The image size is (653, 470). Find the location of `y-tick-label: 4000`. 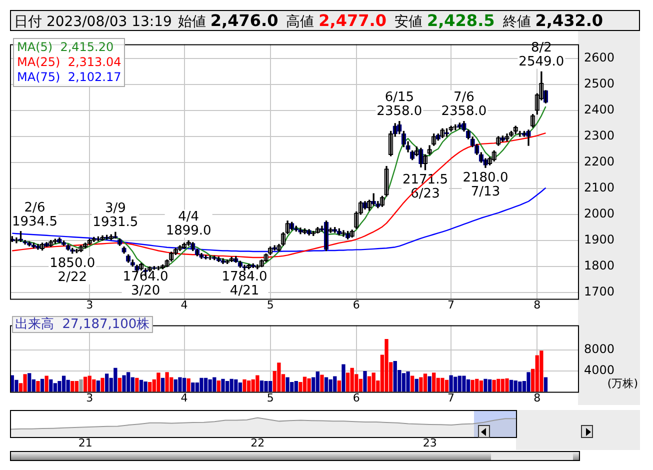

y-tick-label: 4000 is located at coordinates (599, 369).